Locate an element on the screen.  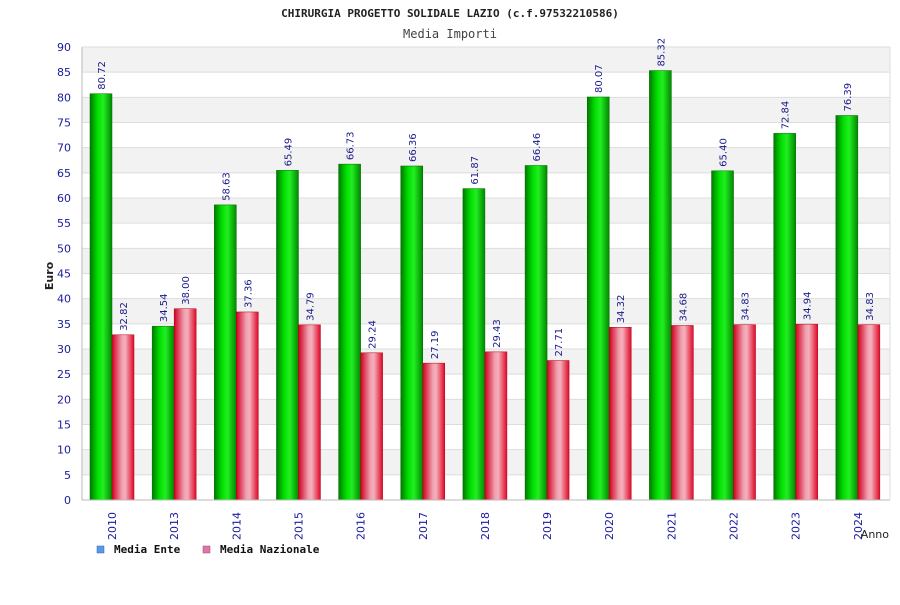
y-tick-label: 60 is located at coordinates (64, 198).